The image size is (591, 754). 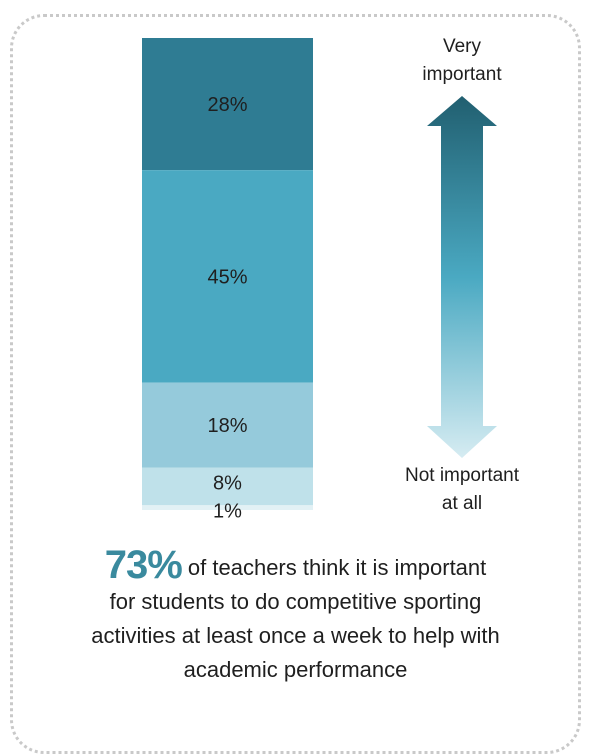 I want to click on importance-scale-arrow, so click(x=462, y=277).